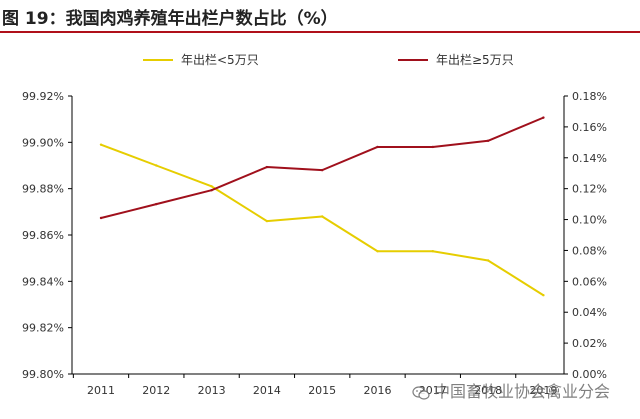 The height and width of the screenshot is (419, 640). What do you see at coordinates (101, 390) in the screenshot?
I see `x-tick-label: 2011` at bounding box center [101, 390].